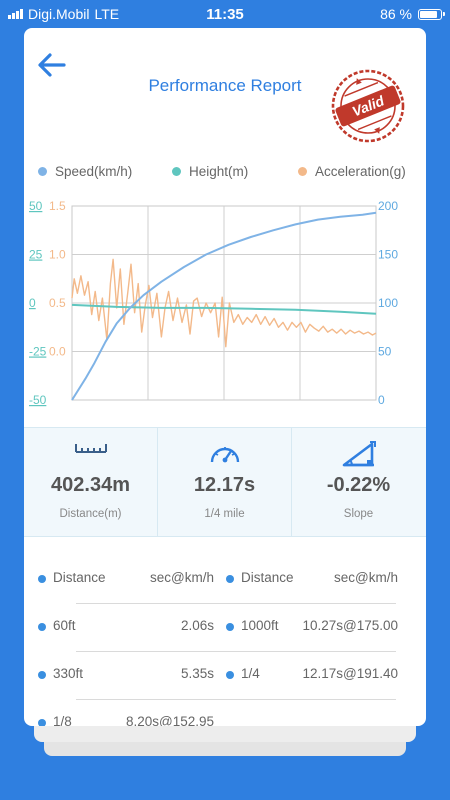 The width and height of the screenshot is (450, 800). I want to click on chart-legend: Speed(km/h) Height(m) Acceleration(g), so click(225, 174).